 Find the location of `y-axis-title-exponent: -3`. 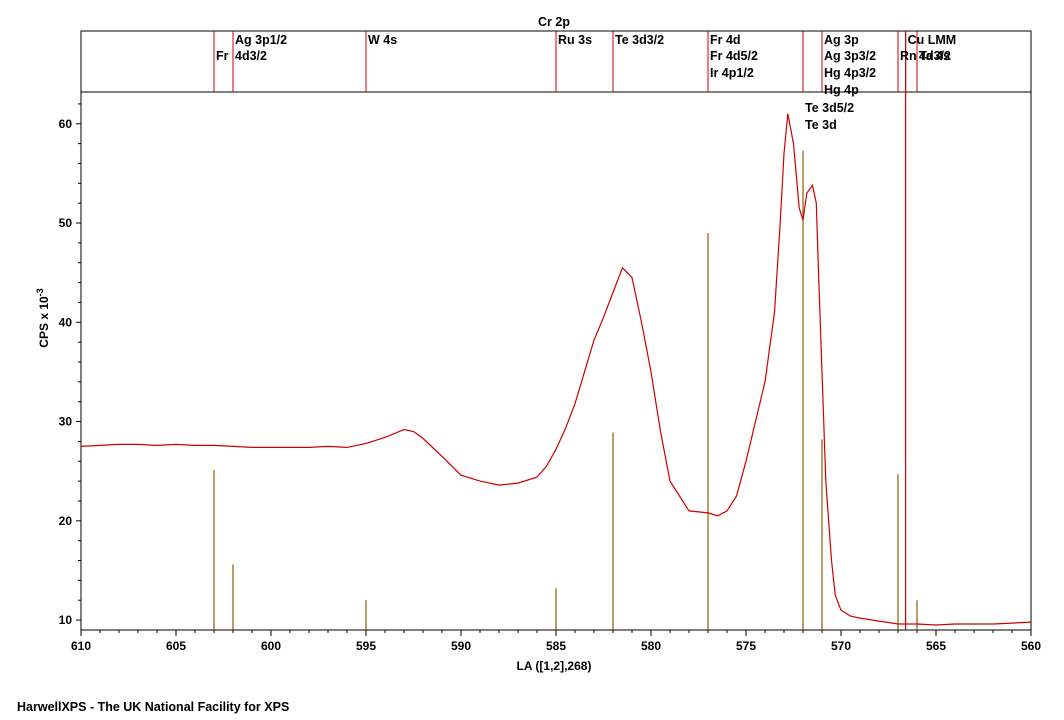

y-axis-title-exponent: -3 is located at coordinates (40, 292).